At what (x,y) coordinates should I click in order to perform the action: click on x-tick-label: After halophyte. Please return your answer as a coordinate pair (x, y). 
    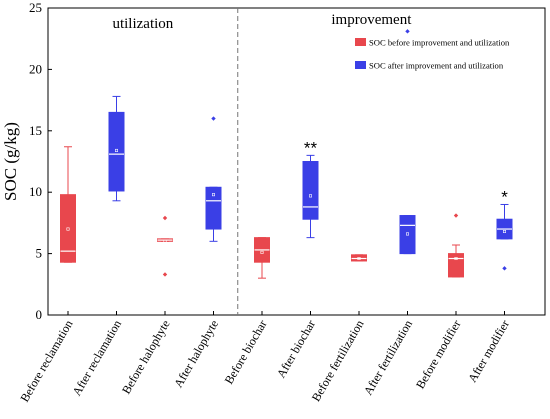
    Looking at the image, I should click on (196, 354).